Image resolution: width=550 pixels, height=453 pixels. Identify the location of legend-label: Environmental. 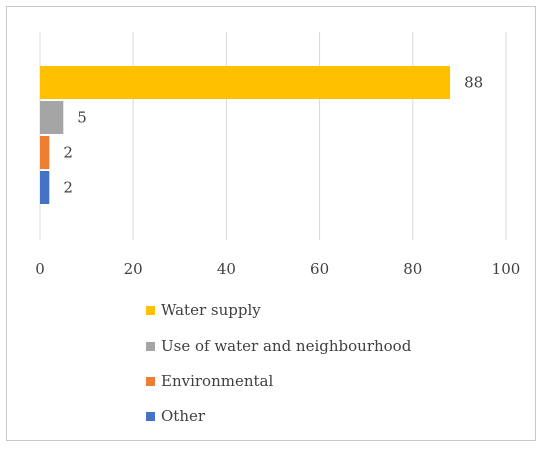
(217, 381).